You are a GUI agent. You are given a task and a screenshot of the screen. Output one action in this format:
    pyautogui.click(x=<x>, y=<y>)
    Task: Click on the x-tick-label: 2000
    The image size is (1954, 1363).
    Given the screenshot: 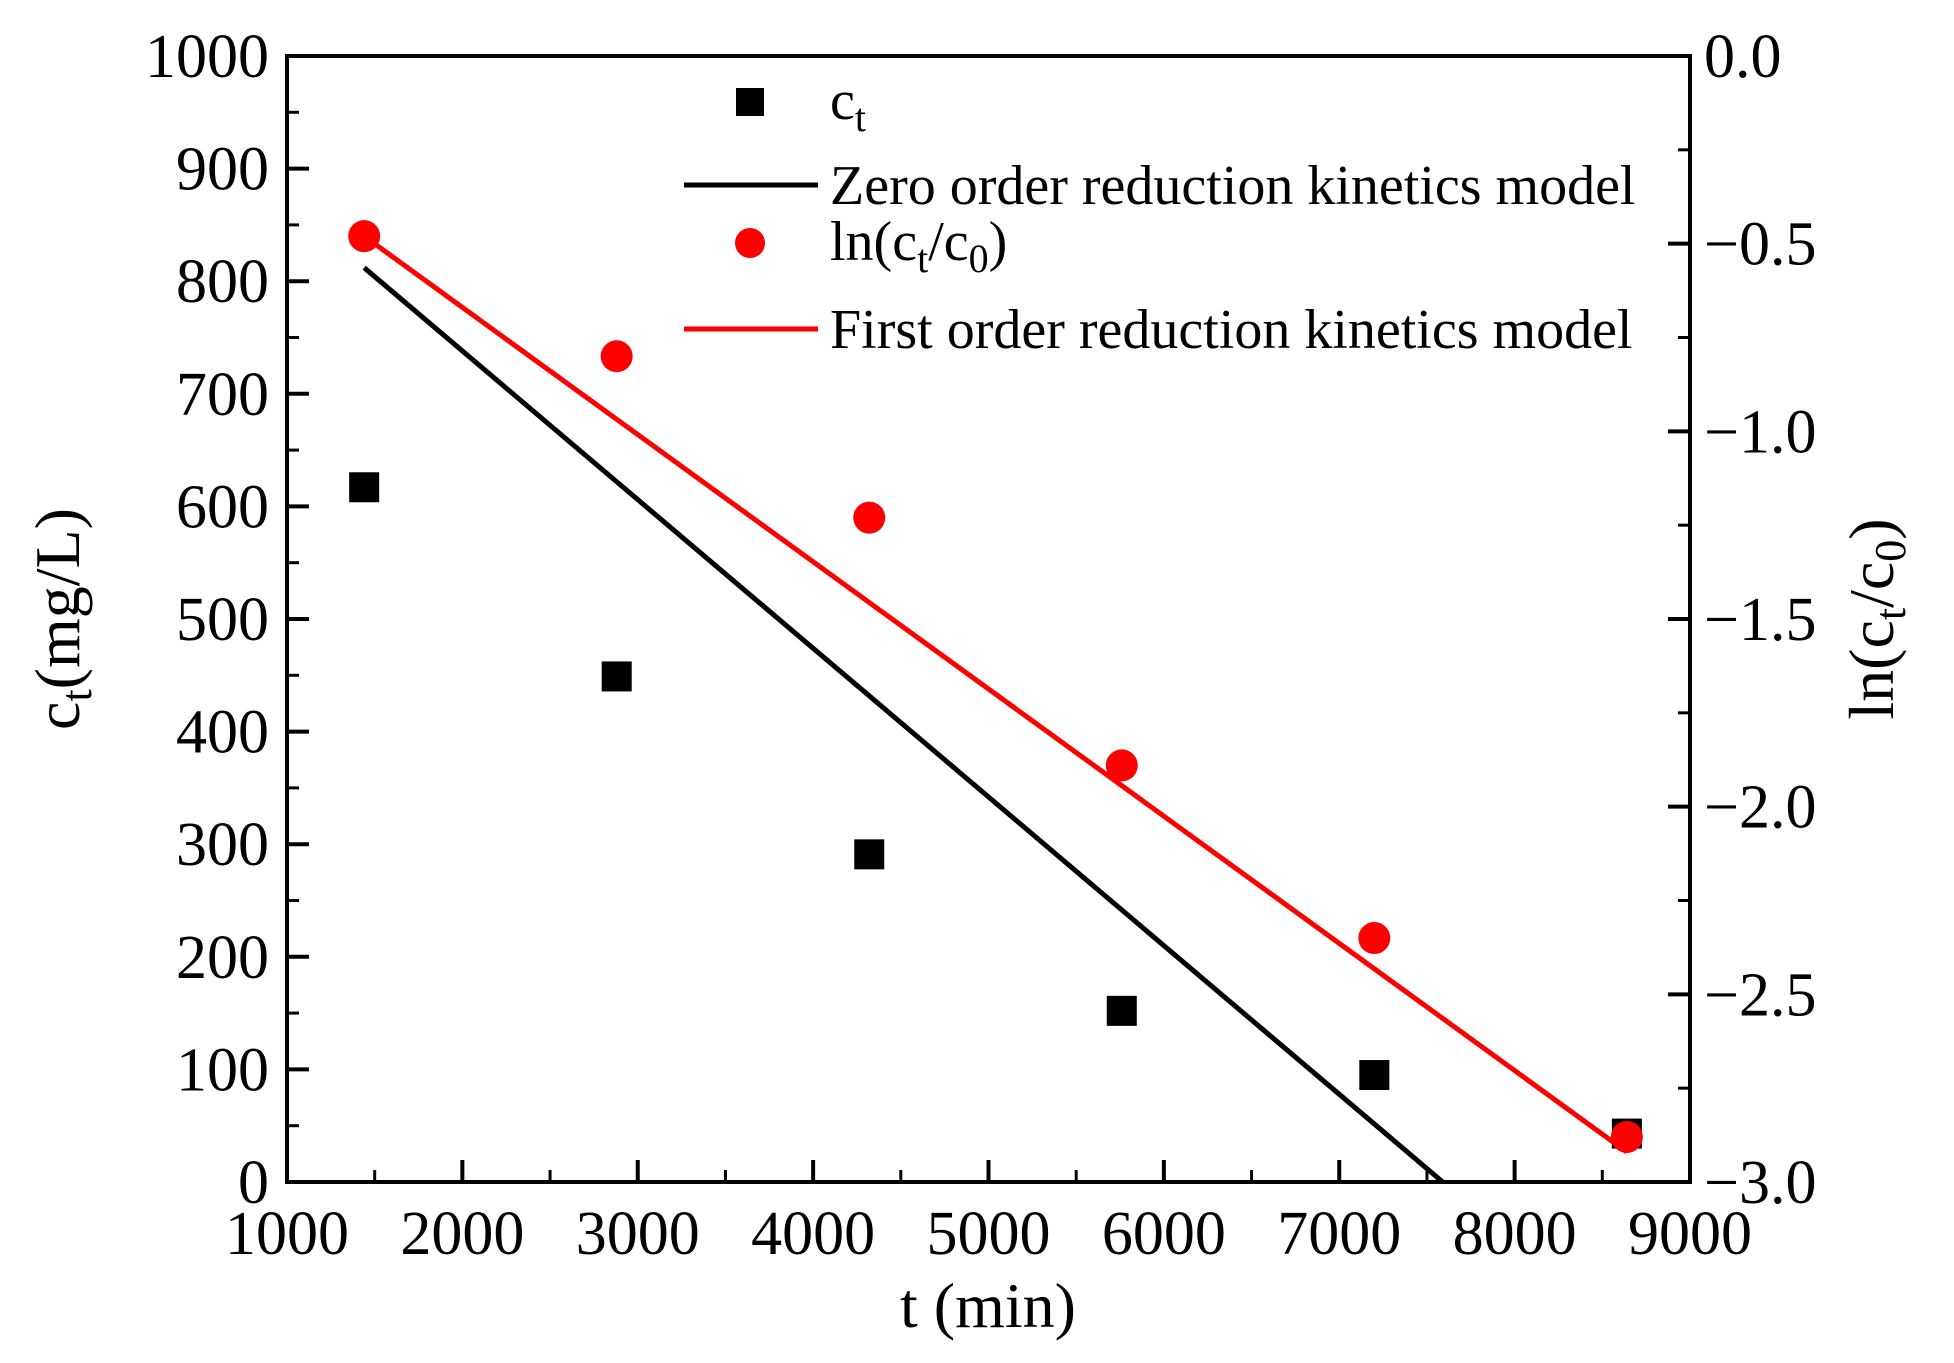 What is the action you would take?
    pyautogui.click(x=462, y=1234)
    